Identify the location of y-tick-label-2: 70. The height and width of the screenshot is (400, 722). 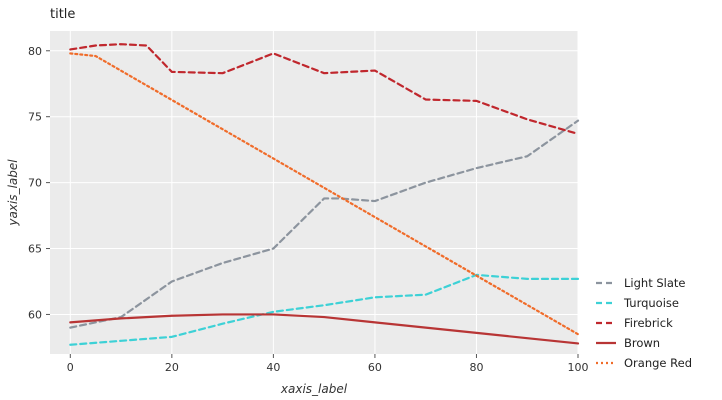
(35, 183).